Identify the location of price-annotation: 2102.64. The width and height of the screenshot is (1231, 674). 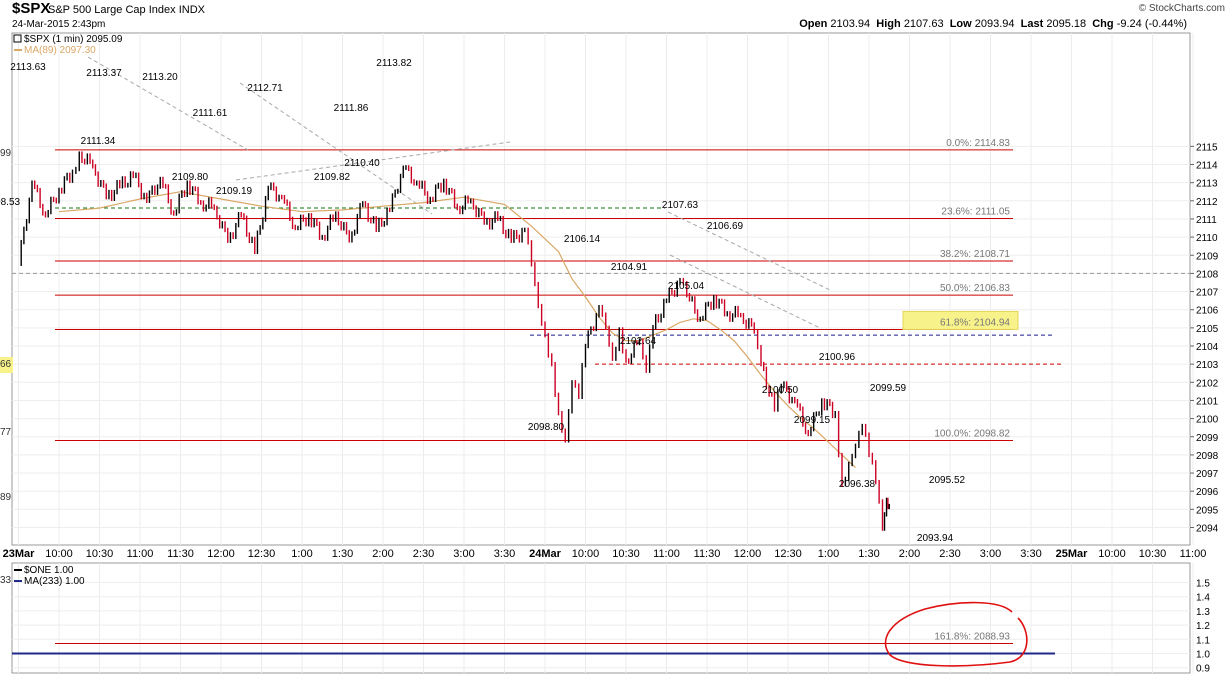
(638, 341).